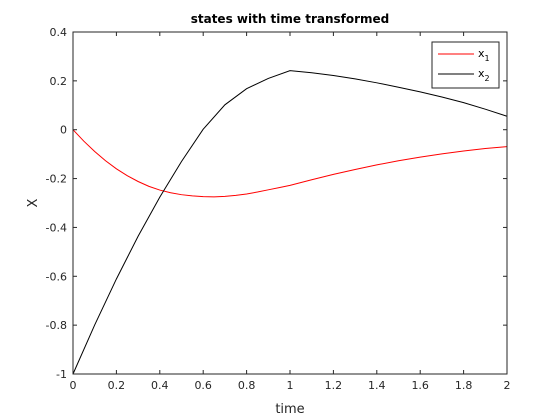 The width and height of the screenshot is (560, 420). Describe the element at coordinates (290, 163) in the screenshot. I see `series-line-x1` at that location.